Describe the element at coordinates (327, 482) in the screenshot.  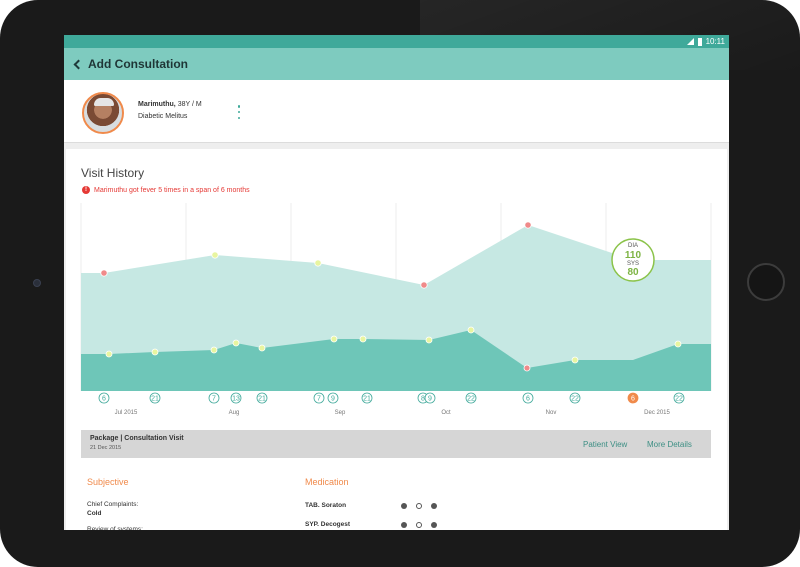
I see `medication-title: Medication` at that location.